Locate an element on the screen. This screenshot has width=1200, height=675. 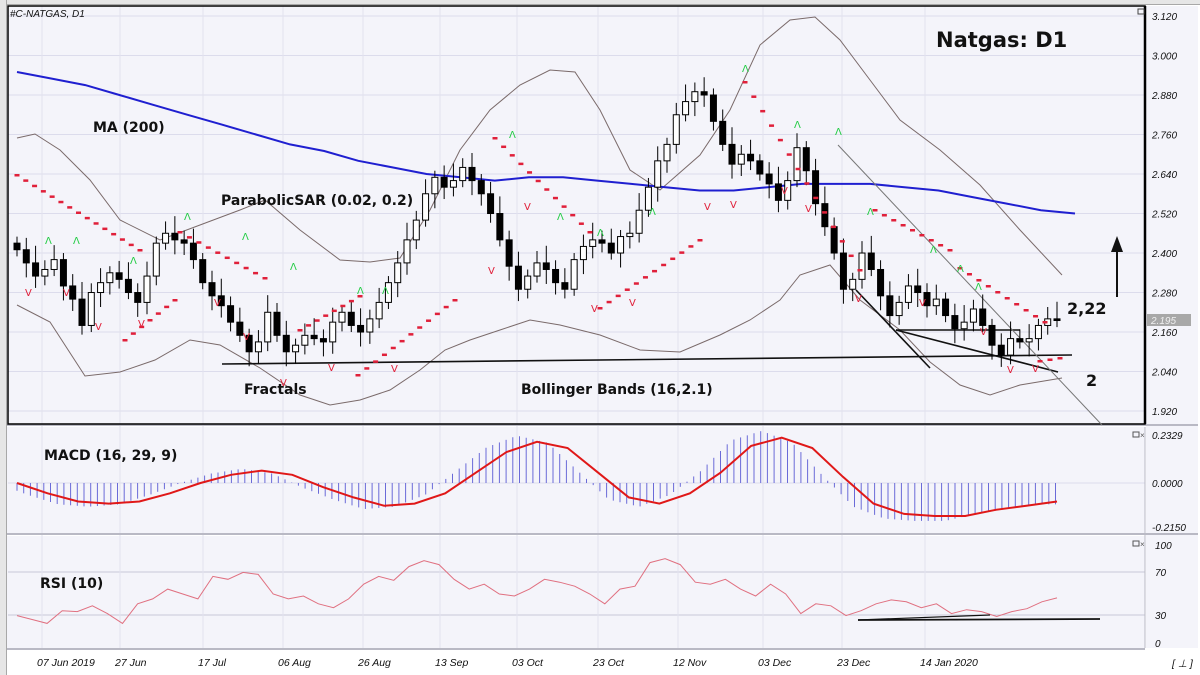
psar-label: ParabolicSAR (0.02, 0.2) is located at coordinates (317, 201).